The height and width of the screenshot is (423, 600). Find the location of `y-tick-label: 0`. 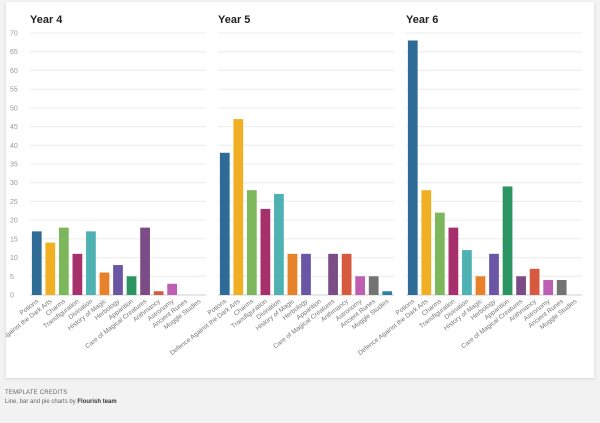

y-tick-label: 0 is located at coordinates (12, 296).